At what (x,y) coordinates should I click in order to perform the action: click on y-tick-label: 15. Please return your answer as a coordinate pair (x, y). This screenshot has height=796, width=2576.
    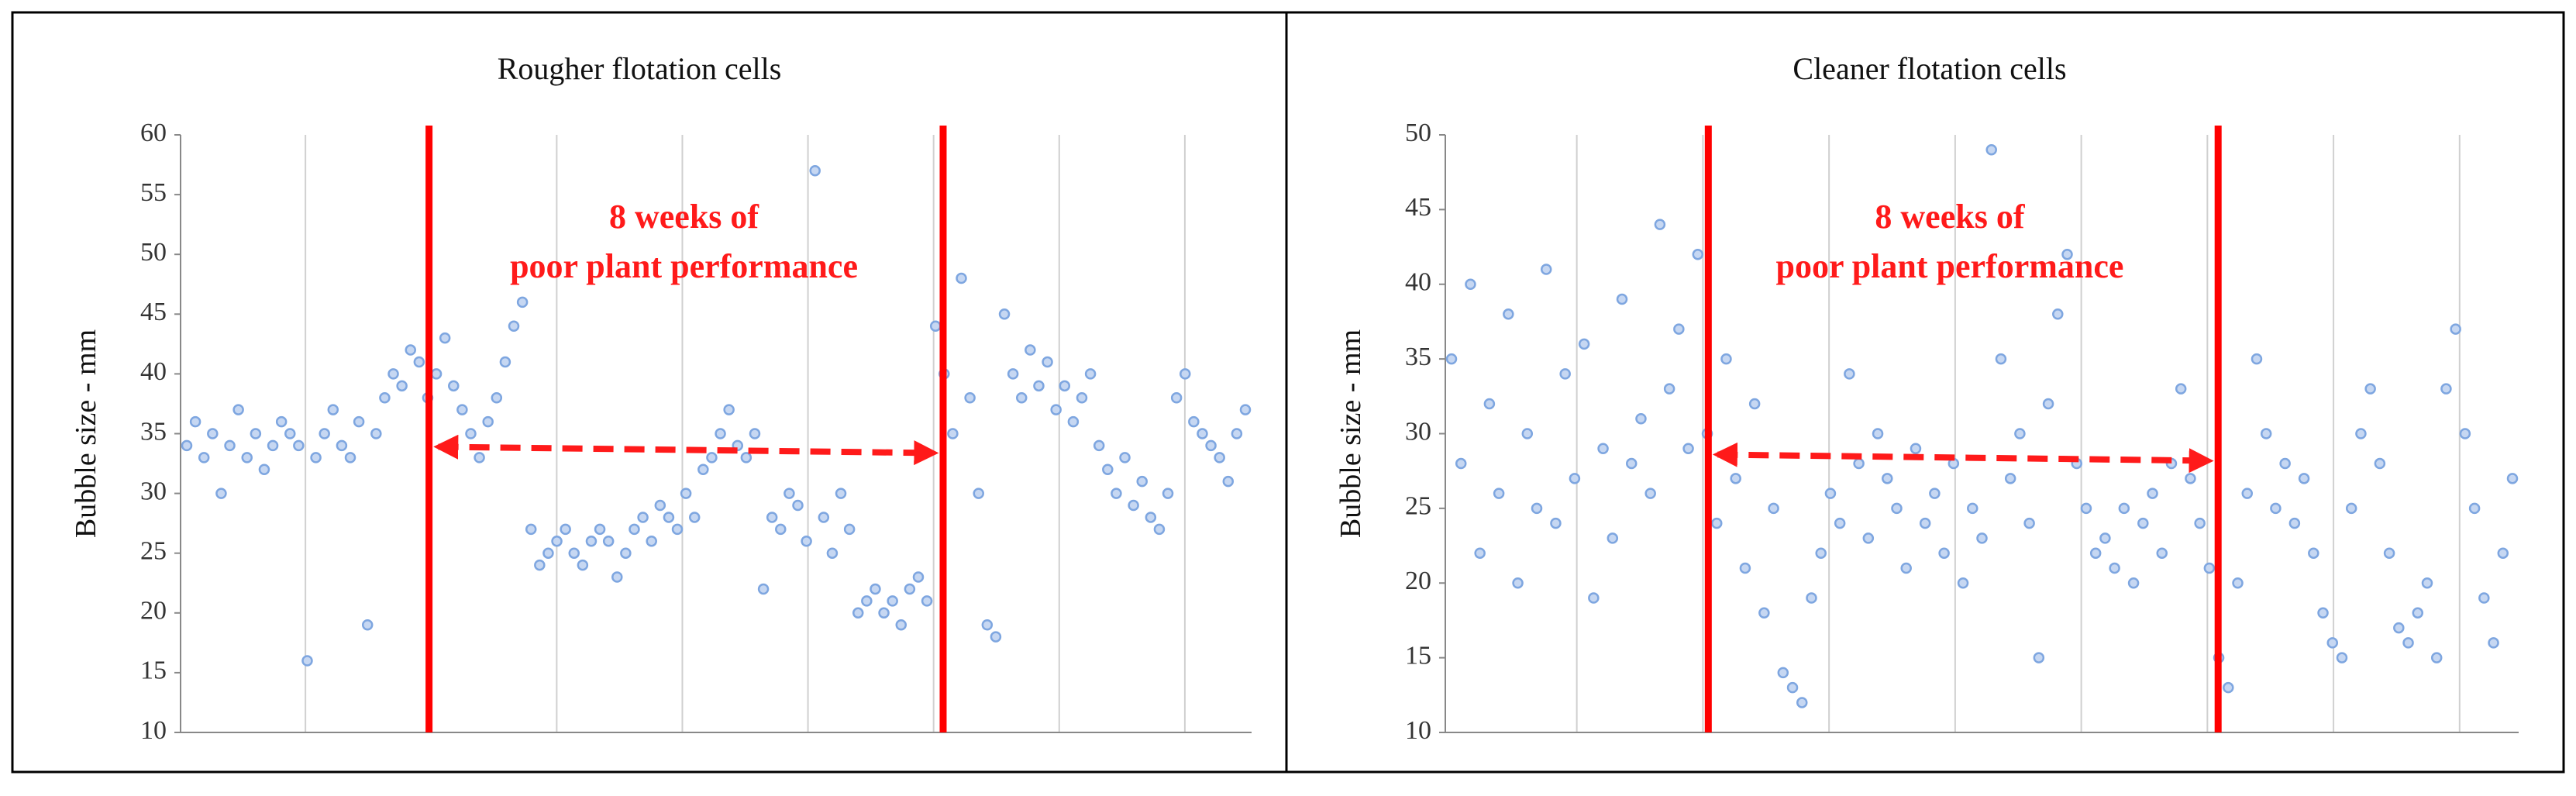
    Looking at the image, I should click on (1418, 655).